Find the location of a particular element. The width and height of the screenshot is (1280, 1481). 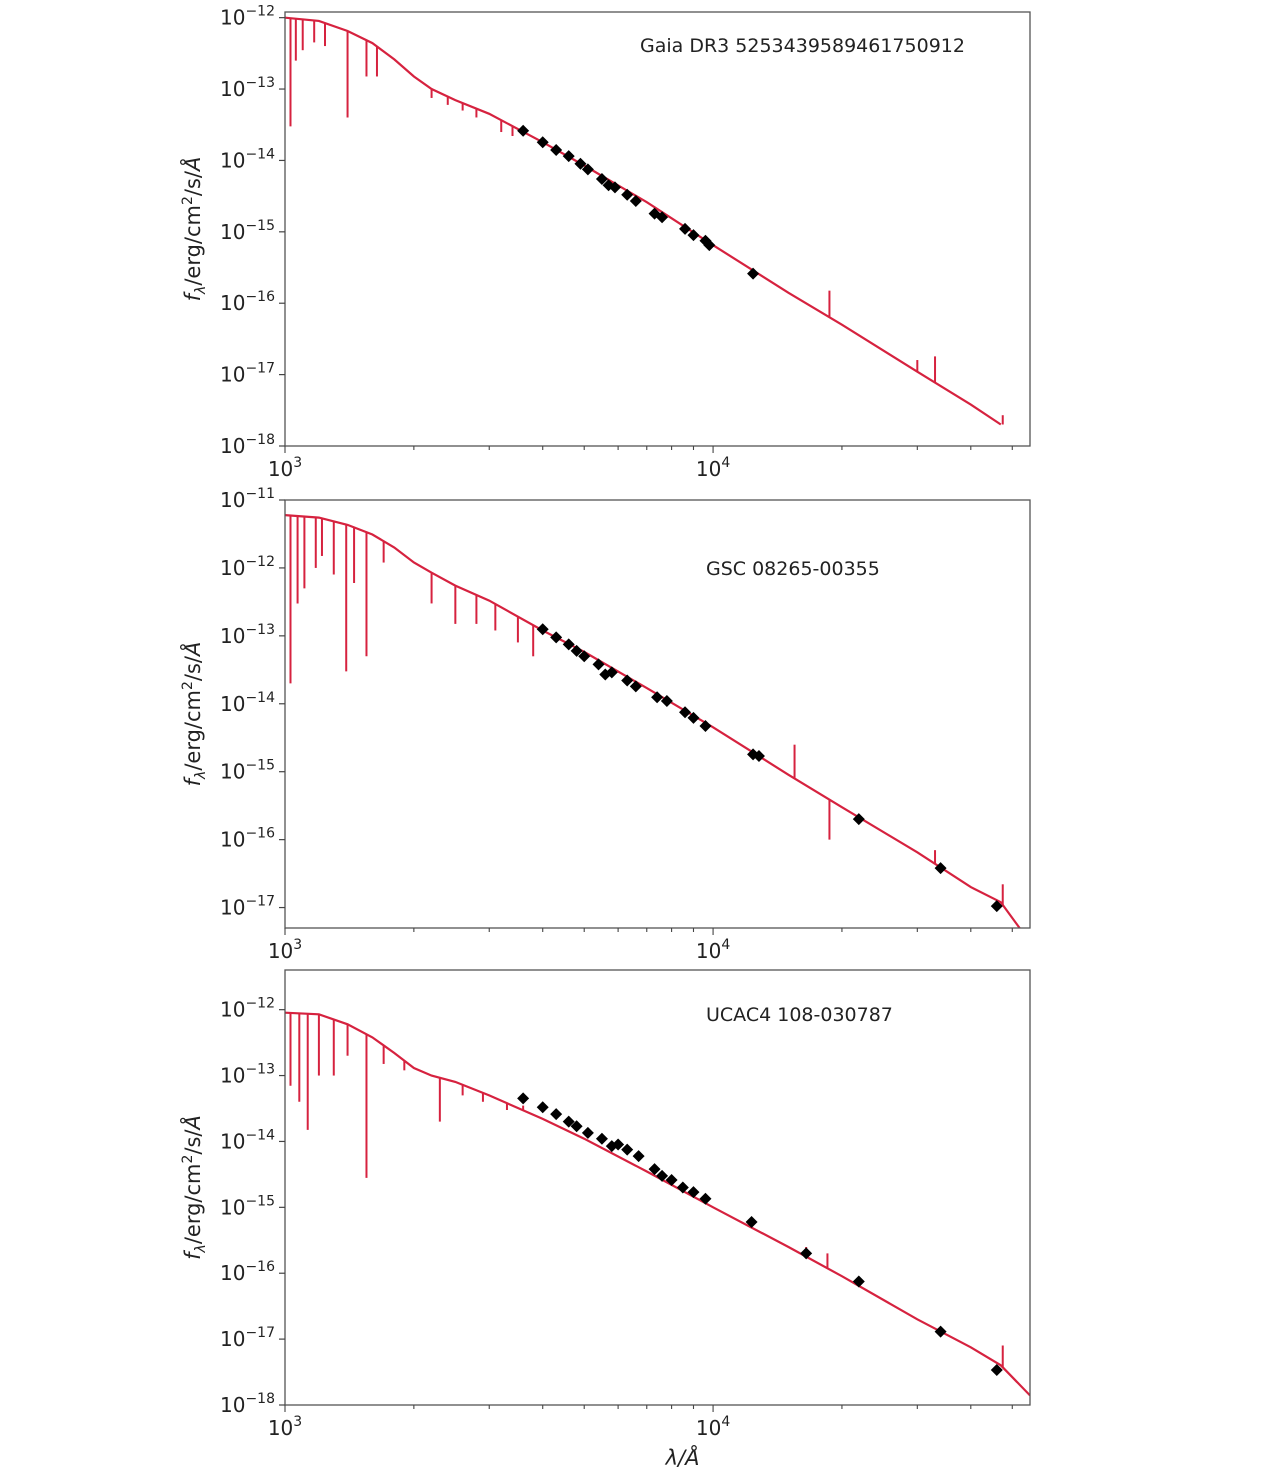

object-name-annotation: Gaia DR3 5253439589461750912 is located at coordinates (802, 46).